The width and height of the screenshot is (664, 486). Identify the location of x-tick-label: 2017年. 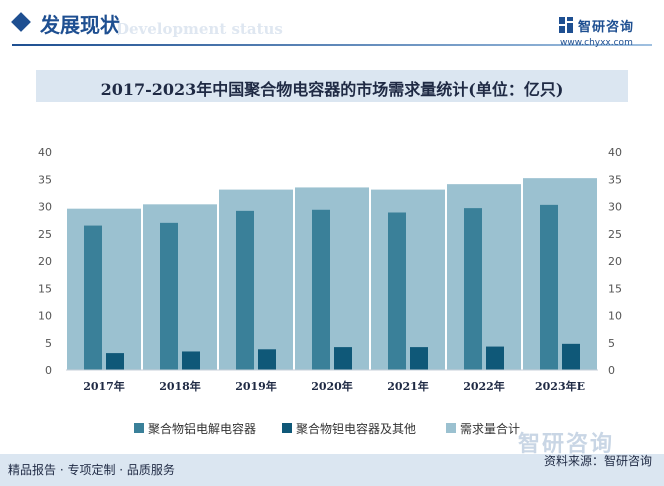
(104, 386).